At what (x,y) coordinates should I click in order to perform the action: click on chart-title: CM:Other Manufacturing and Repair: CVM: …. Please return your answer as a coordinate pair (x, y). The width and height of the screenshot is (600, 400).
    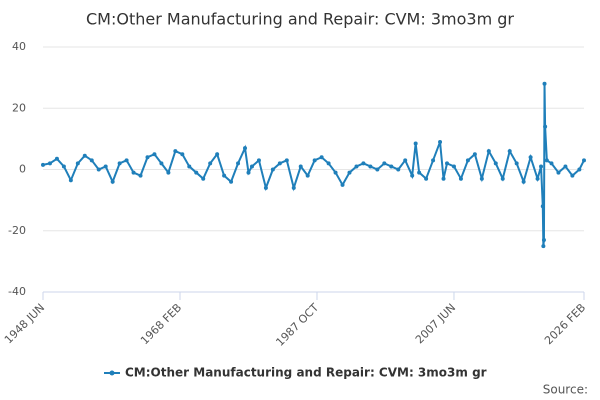
    Looking at the image, I should click on (300, 19).